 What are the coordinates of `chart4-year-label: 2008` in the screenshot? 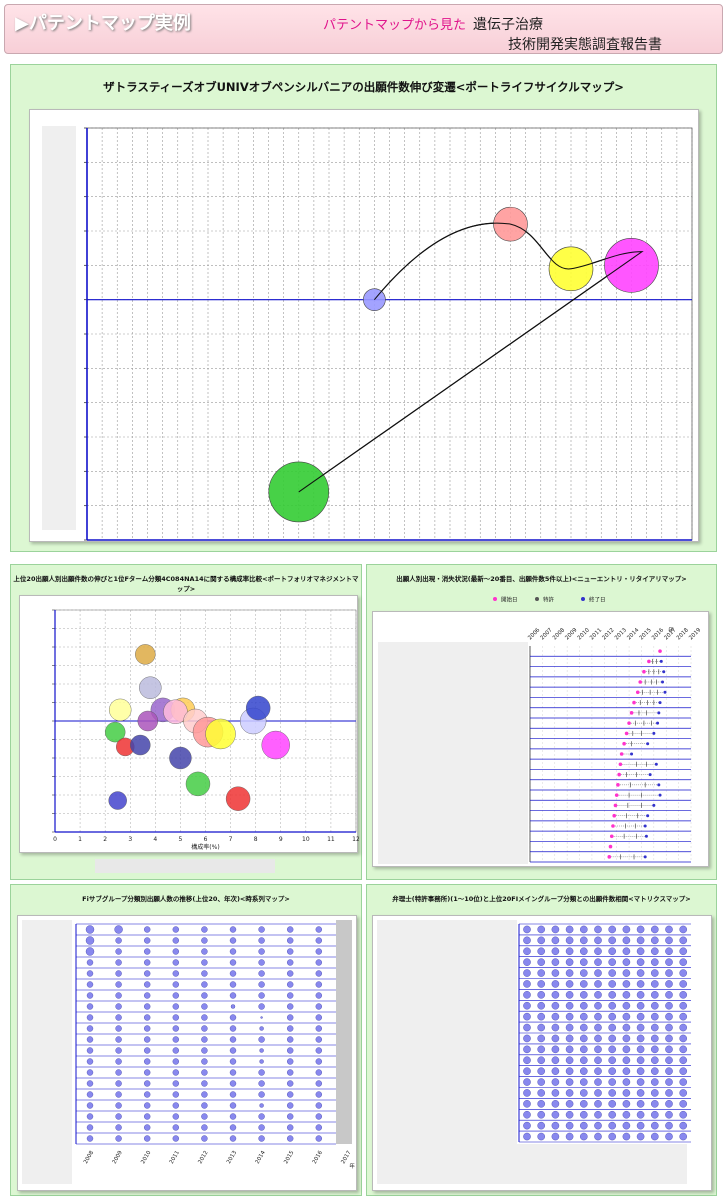 It's located at (89, 1158).